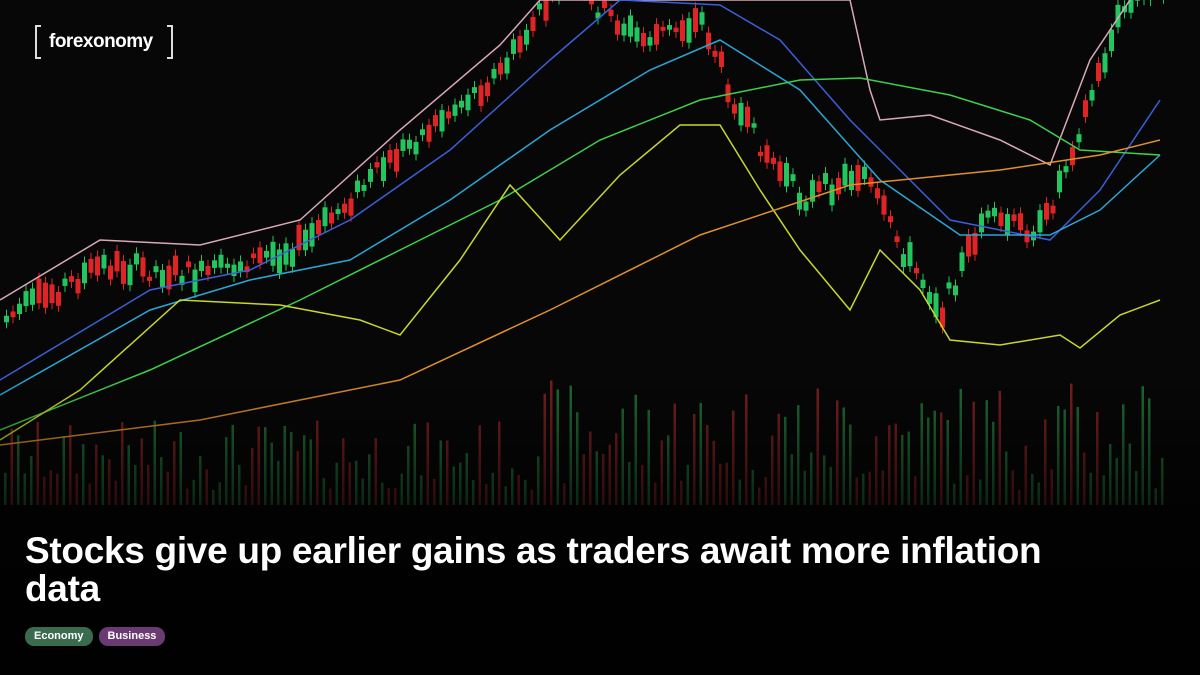 This screenshot has height=675, width=1200. I want to click on logo-text: forexonomy, so click(101, 41).